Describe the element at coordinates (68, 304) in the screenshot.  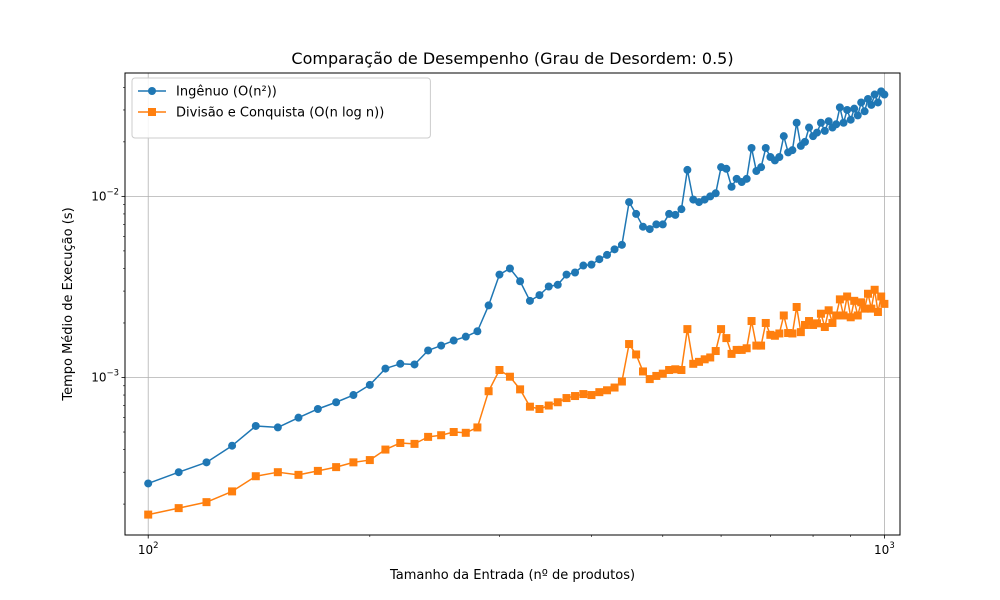
I see `y-axis-label: Tempo Médio de Execução (s)` at that location.